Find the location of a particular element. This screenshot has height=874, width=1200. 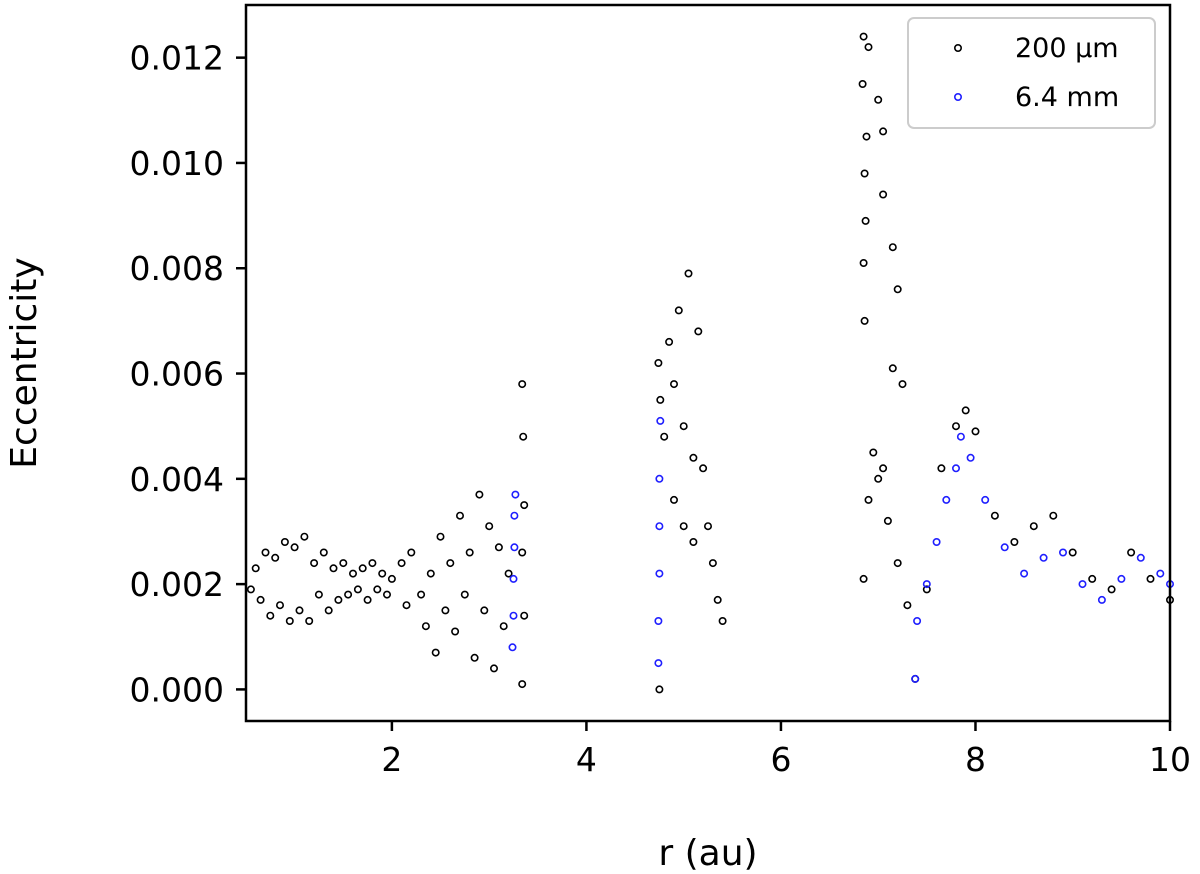

legend-label-6-4mm: 6.4 mm is located at coordinates (1067, 97).